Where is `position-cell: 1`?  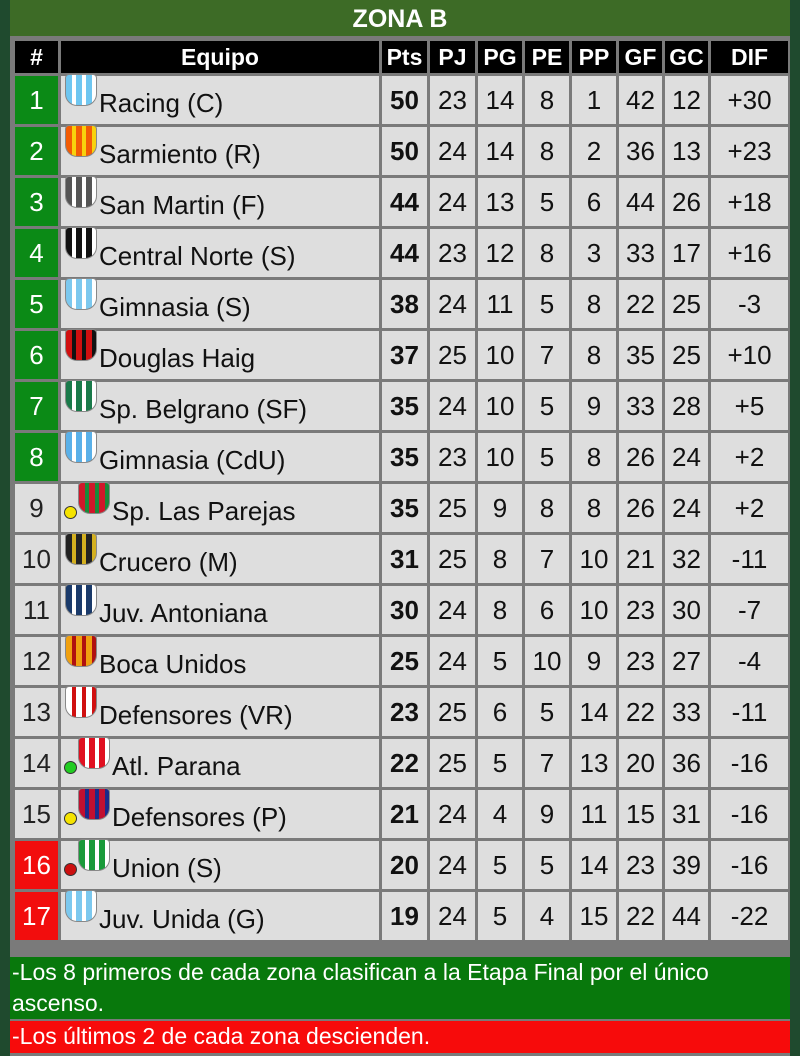
position-cell: 1 is located at coordinates (36, 100).